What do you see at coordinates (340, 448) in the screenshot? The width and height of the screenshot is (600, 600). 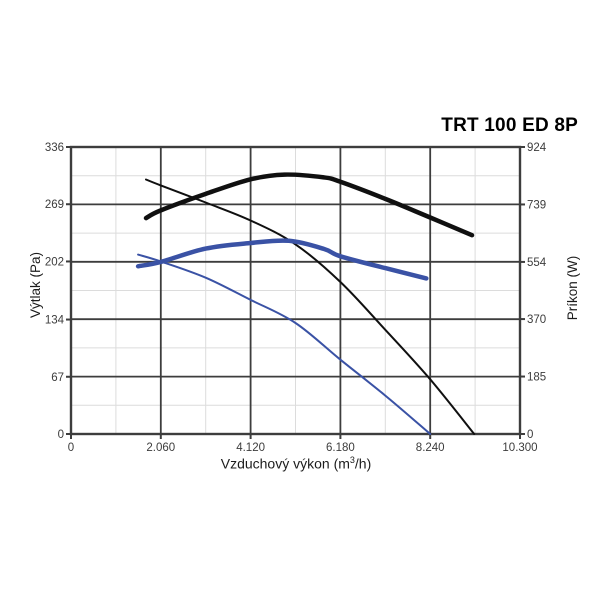 I see `x-axis-tick-label: 6.180` at bounding box center [340, 448].